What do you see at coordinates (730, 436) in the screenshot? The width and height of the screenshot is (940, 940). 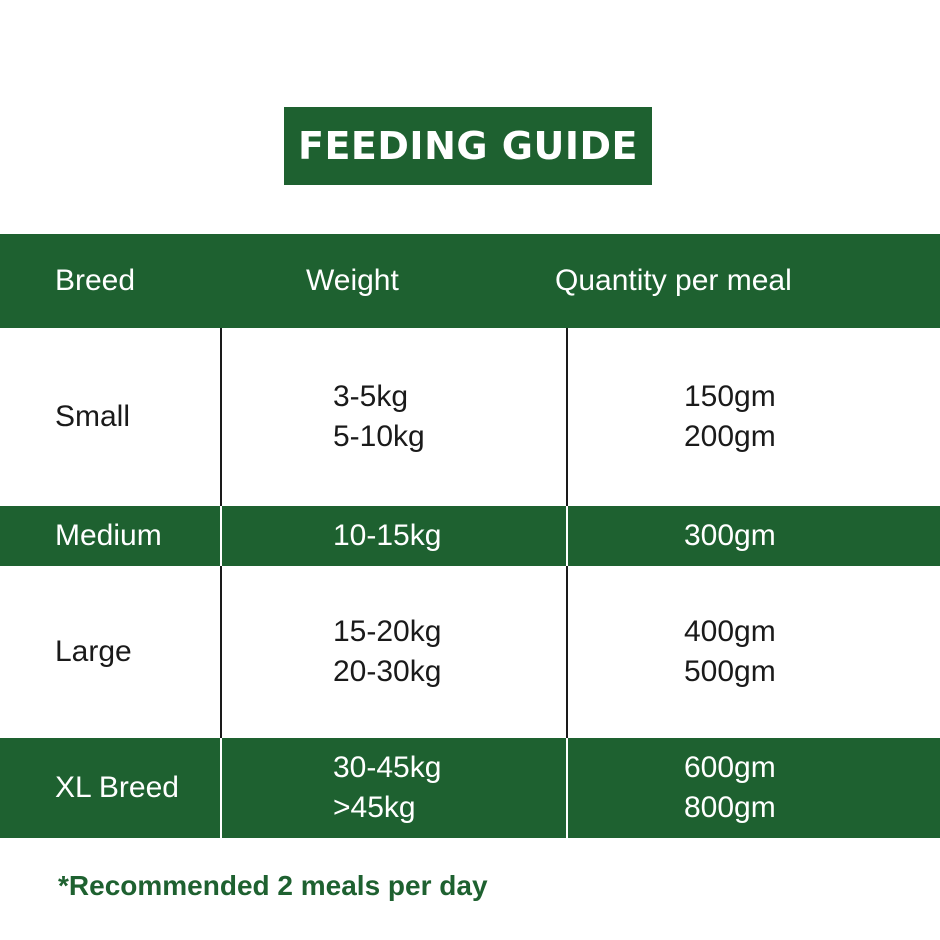 I see `quantity-value: 200gm` at bounding box center [730, 436].